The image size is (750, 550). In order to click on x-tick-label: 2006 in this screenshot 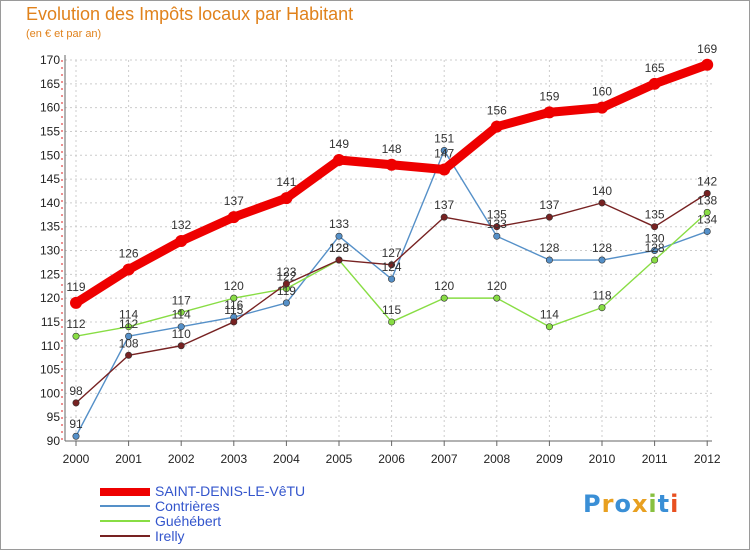, I will do `click(391, 459)`.